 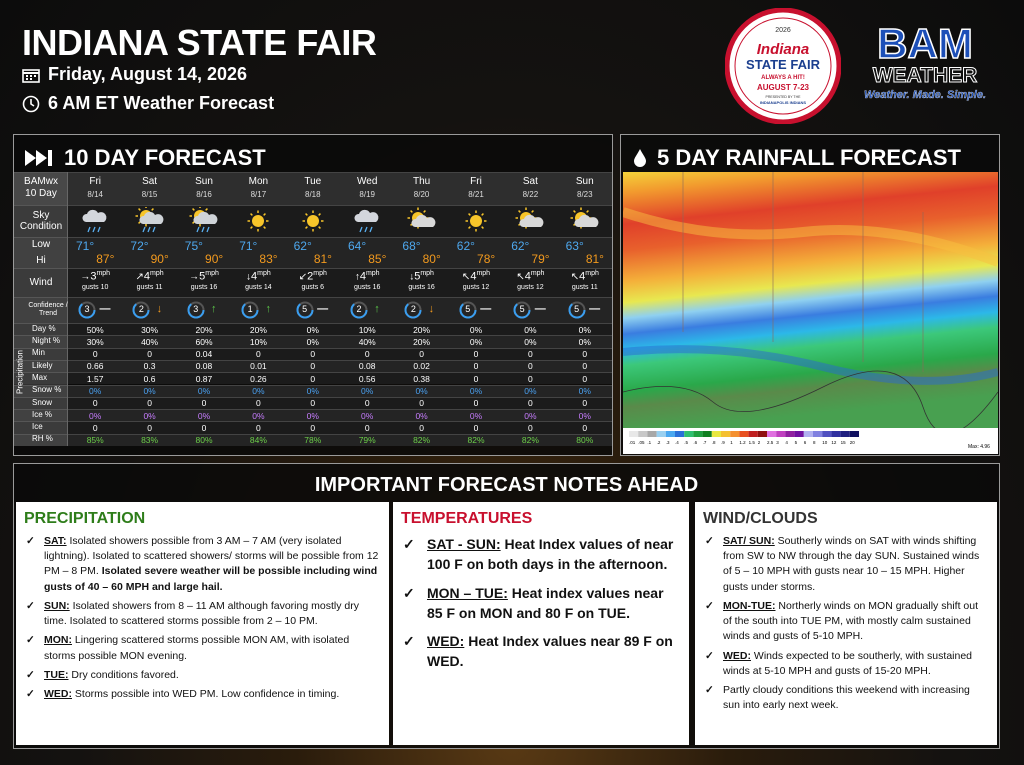 What do you see at coordinates (204, 440) in the screenshot?
I see `precip-value: 80%` at bounding box center [204, 440].